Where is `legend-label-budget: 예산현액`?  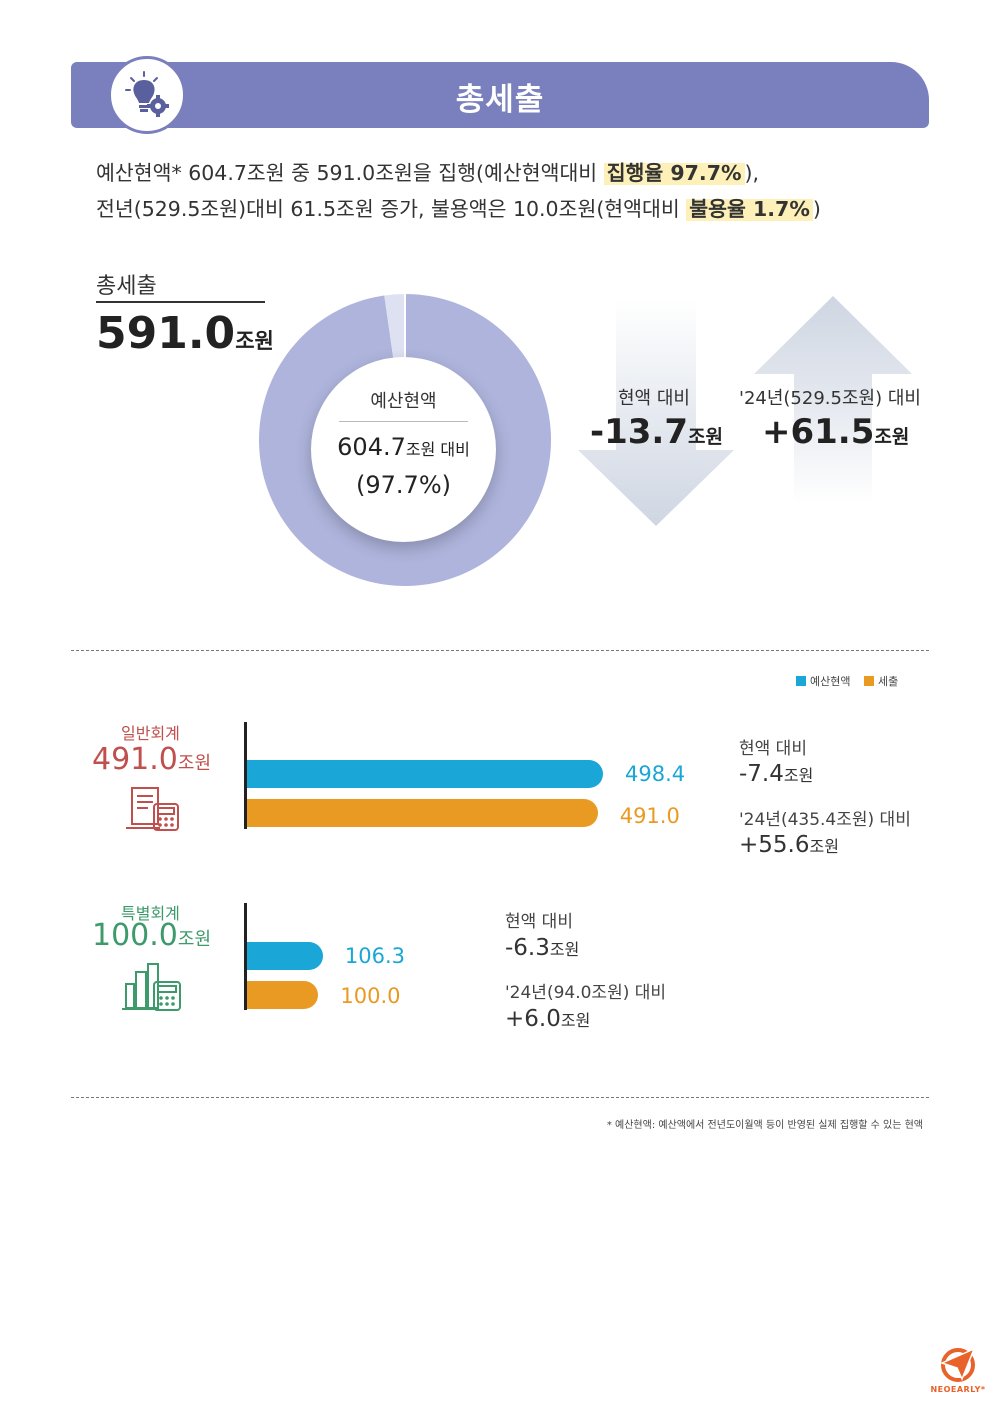
legend-label-budget: 예산현액 is located at coordinates (830, 681).